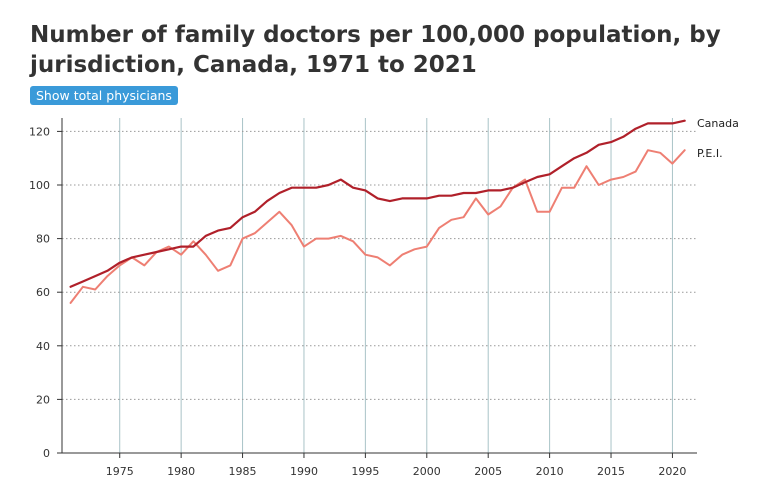 The image size is (760, 490). I want to click on x-tick-label: 1980, so click(181, 471).